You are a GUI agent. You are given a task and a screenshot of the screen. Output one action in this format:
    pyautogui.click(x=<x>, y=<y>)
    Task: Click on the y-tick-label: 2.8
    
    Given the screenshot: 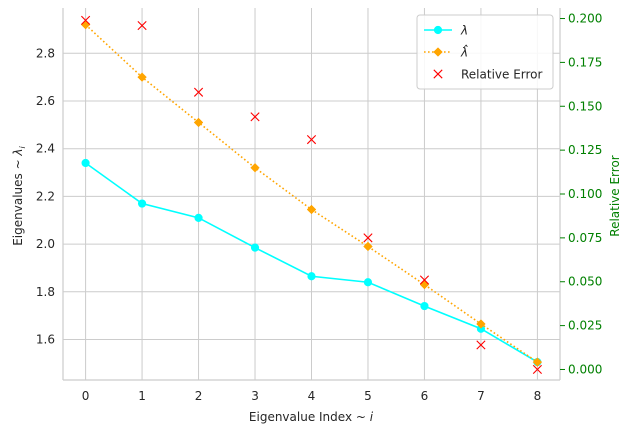 What is the action you would take?
    pyautogui.click(x=45, y=53)
    